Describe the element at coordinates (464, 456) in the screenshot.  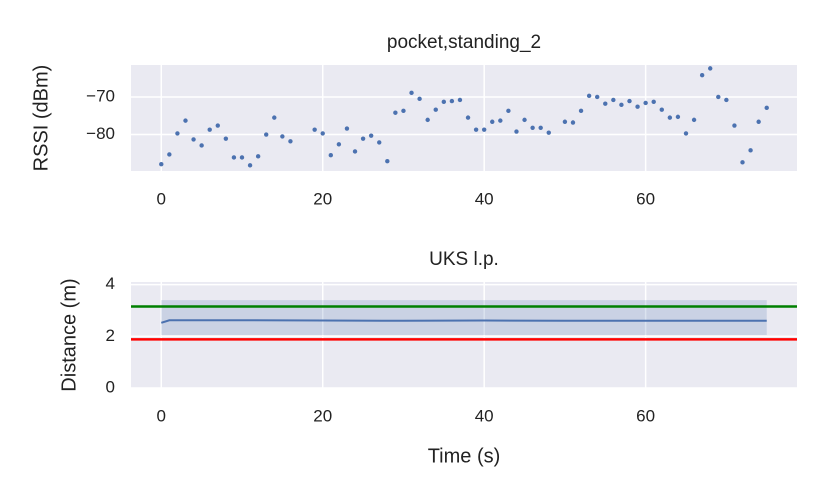
I see `x-axis-label: Time (s)` at that location.